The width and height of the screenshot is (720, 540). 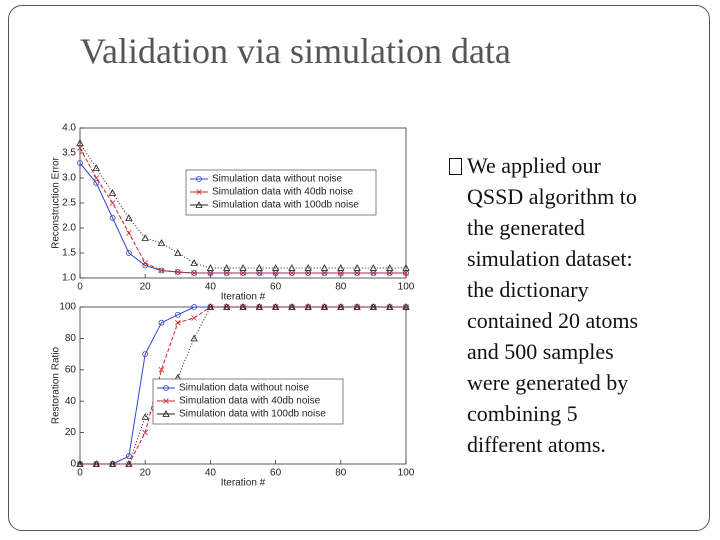 I want to click on y-axis-label: Restoration Ratio, so click(x=56, y=385).